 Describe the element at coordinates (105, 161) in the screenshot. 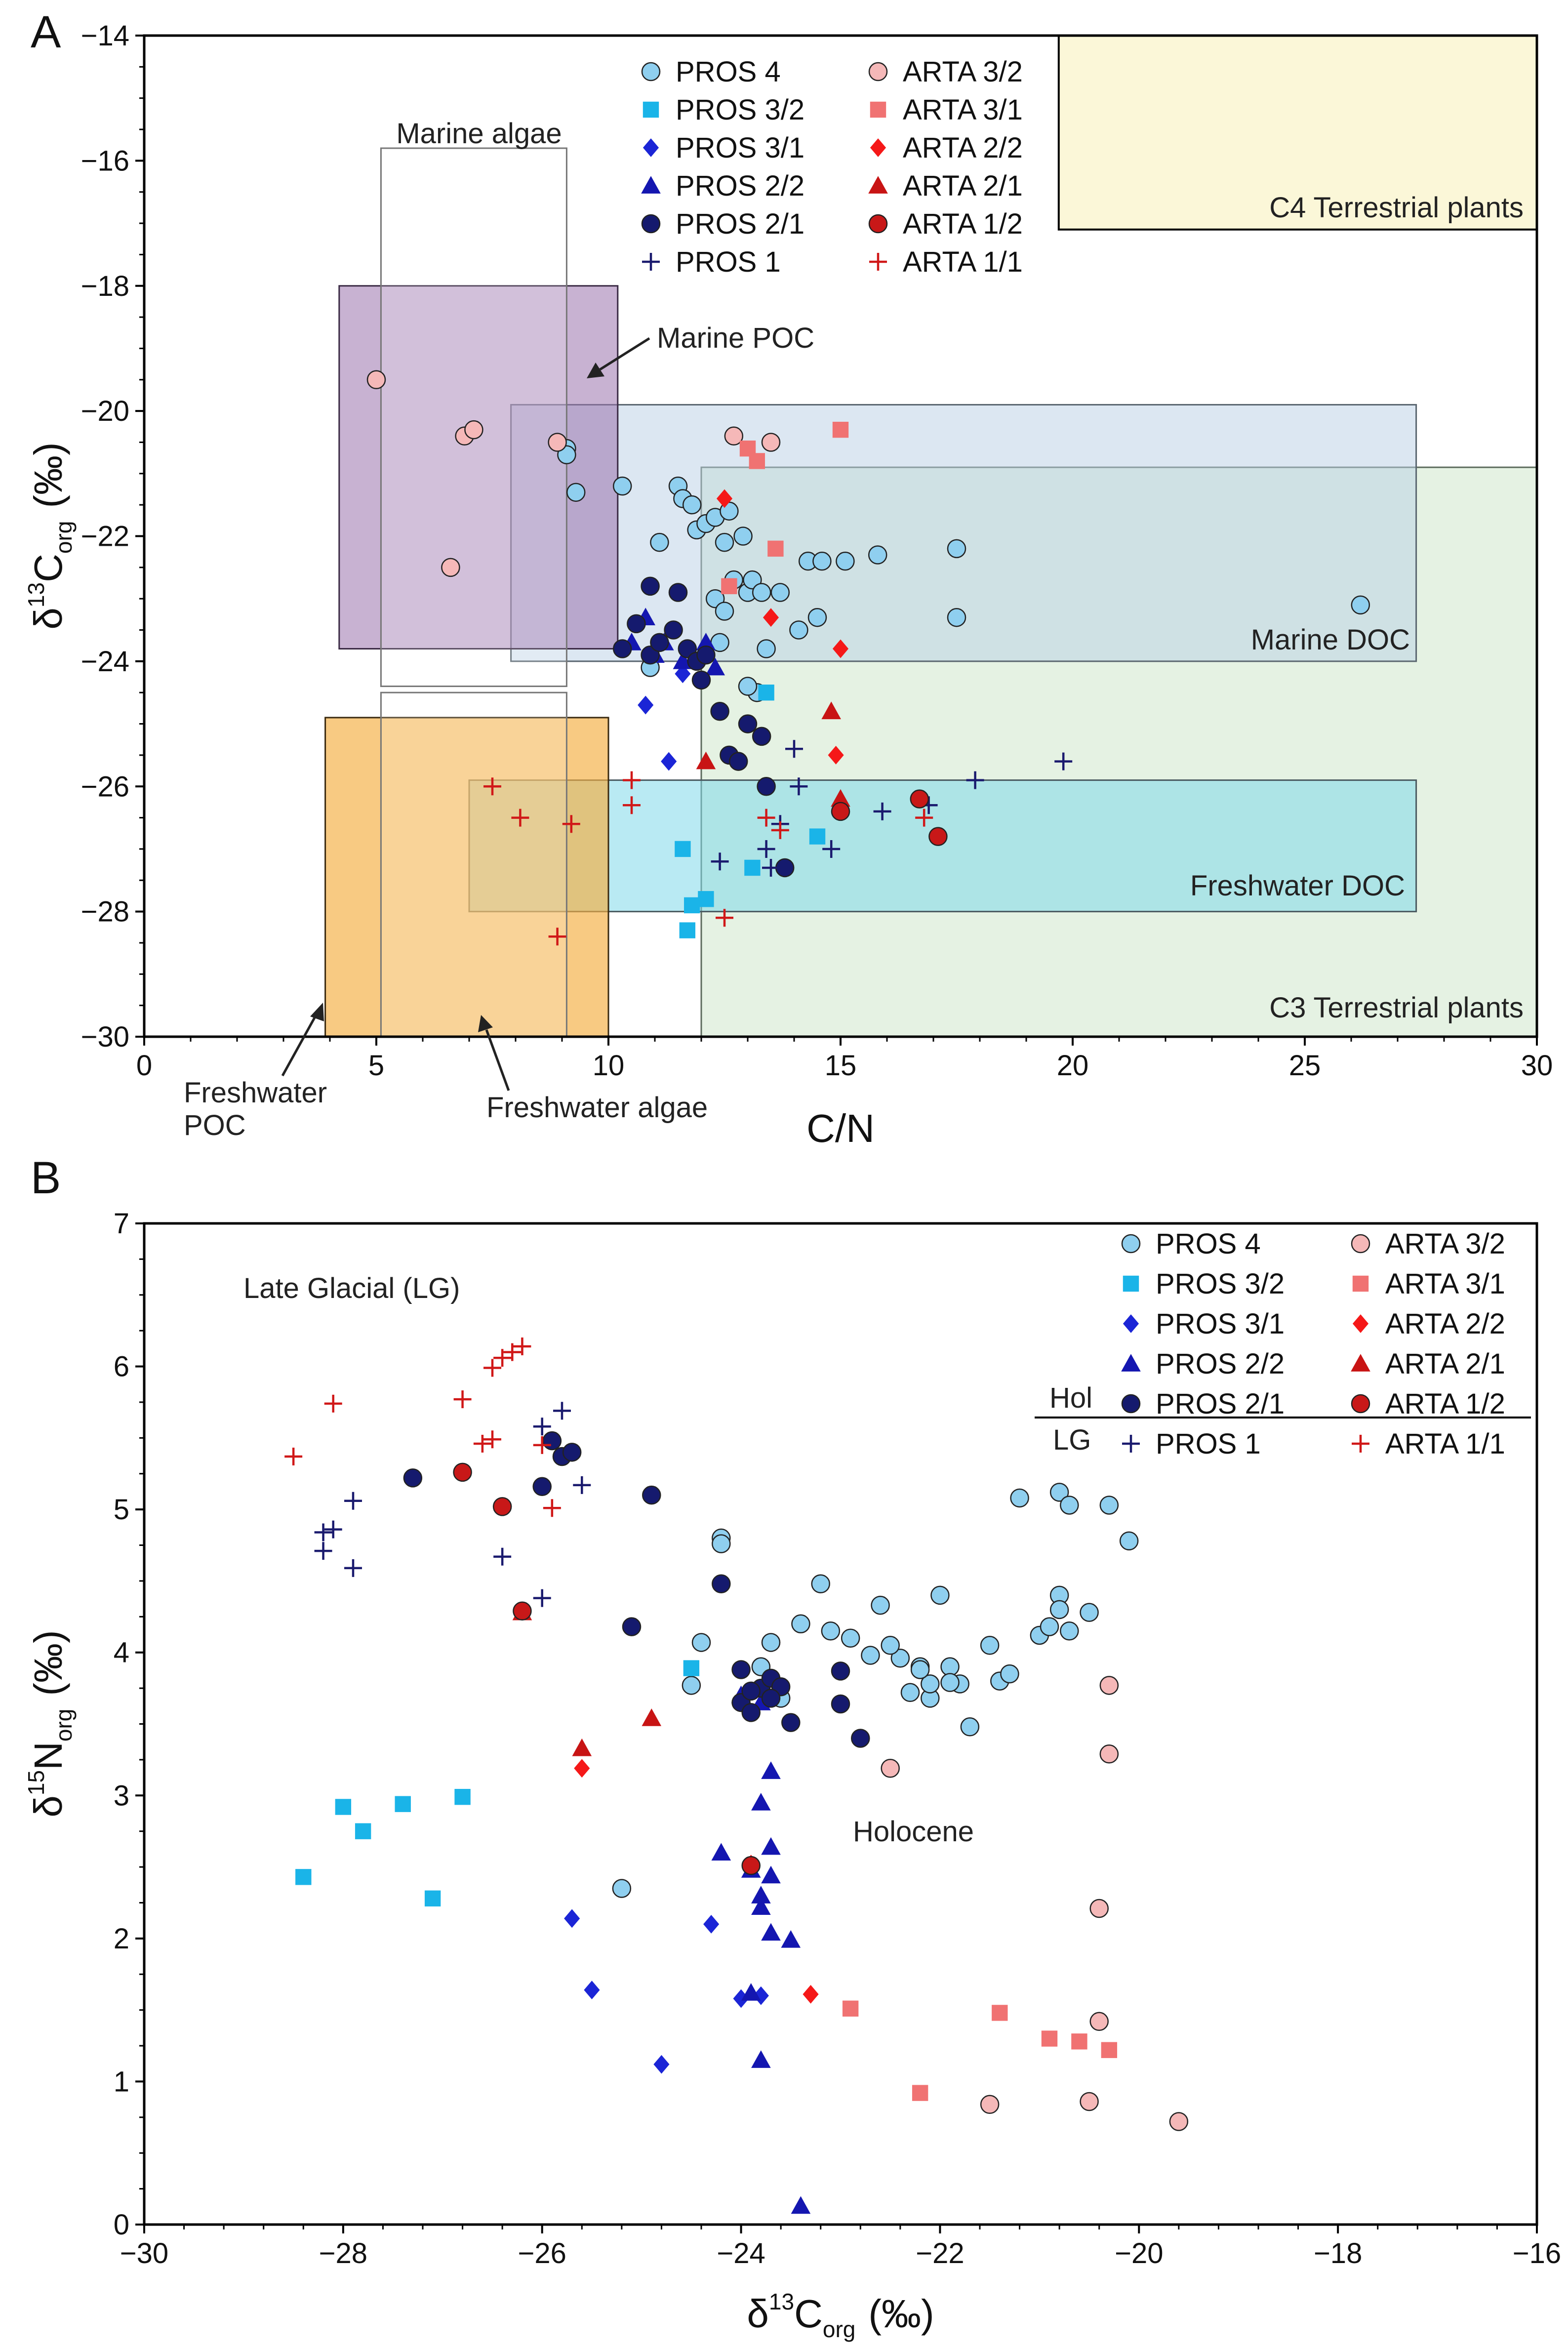

I see `panel-a-y-tick-label: −16` at that location.